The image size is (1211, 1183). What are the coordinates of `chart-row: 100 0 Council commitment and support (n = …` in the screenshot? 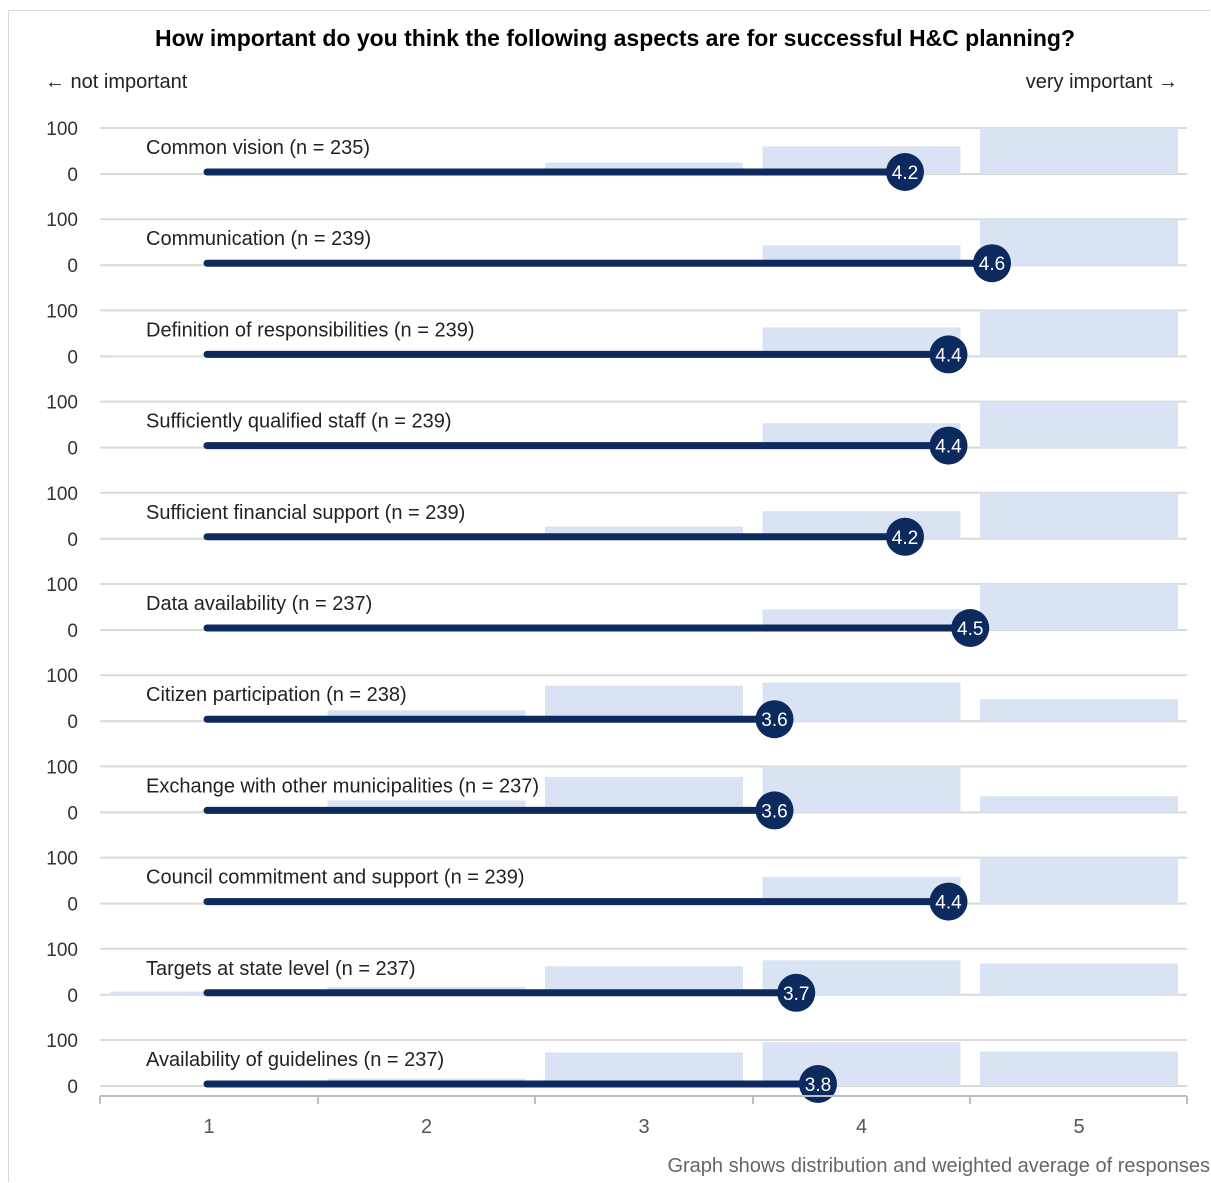 It's located at (616, 885).